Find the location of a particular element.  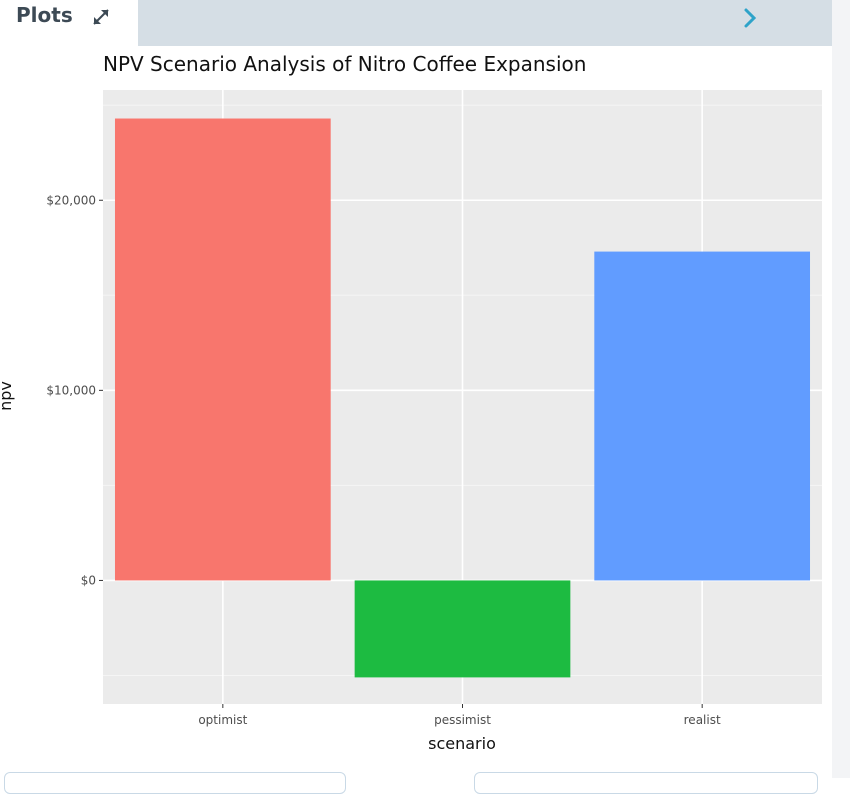

scrollbar-track is located at coordinates (841, 389).